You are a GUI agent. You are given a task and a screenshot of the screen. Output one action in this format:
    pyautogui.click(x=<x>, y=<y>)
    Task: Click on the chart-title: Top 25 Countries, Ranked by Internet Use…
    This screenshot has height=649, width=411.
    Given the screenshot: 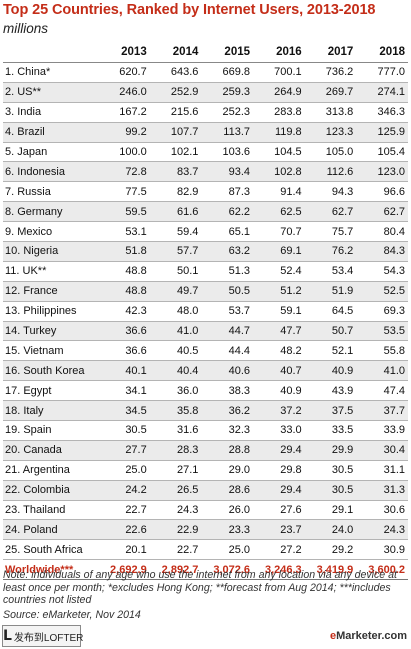 What is the action you would take?
    pyautogui.click(x=189, y=10)
    